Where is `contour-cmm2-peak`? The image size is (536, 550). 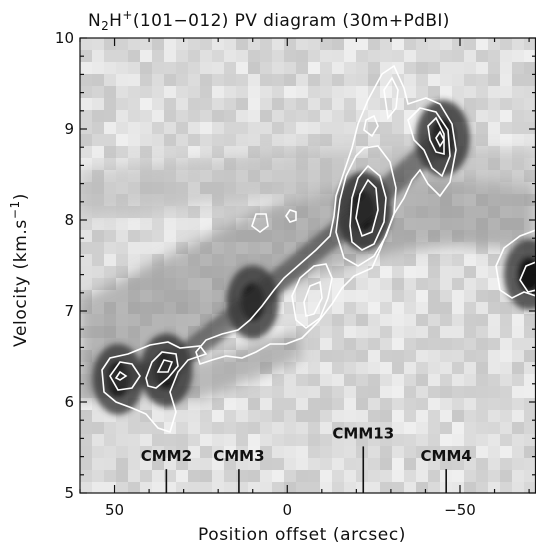
contour-cmm2-peak is located at coordinates (165, 366).